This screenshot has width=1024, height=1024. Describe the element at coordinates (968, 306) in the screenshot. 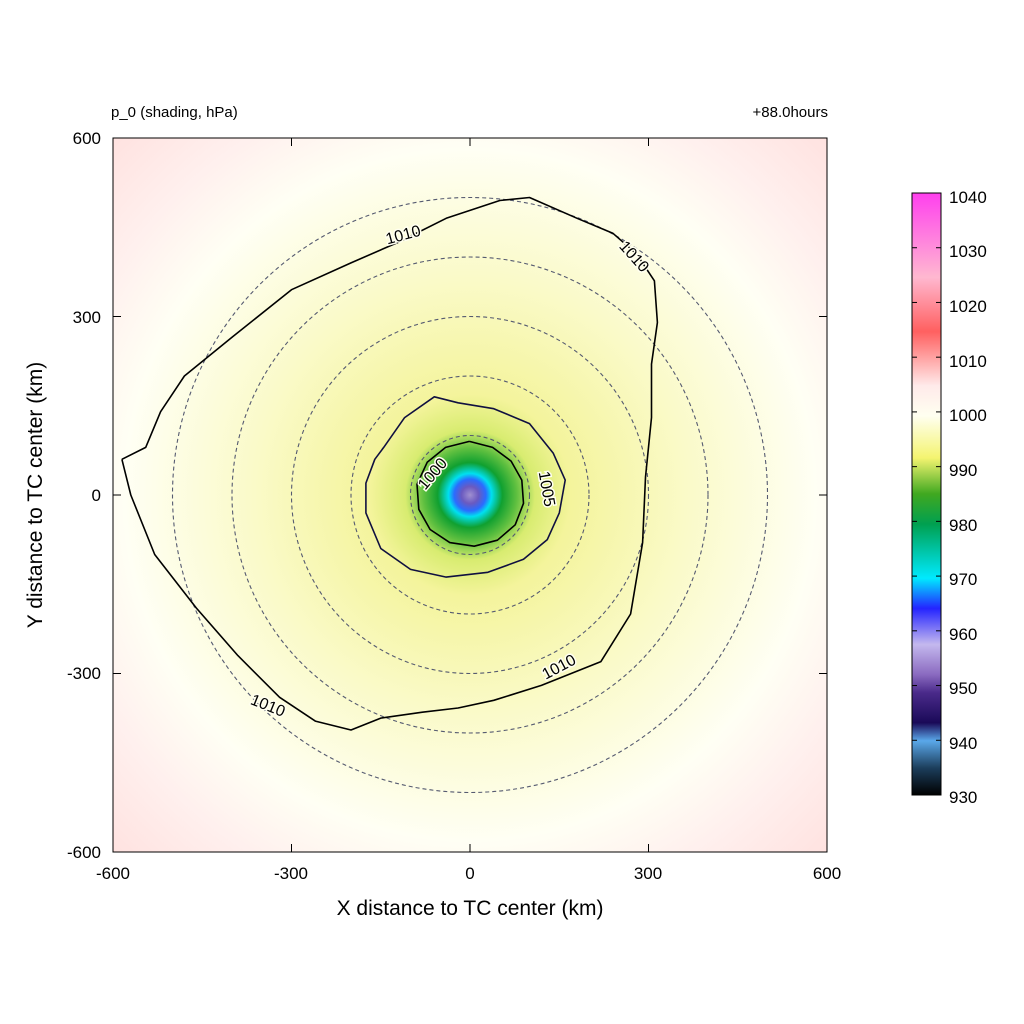

I see `colorbar-tick-label: 1020` at that location.